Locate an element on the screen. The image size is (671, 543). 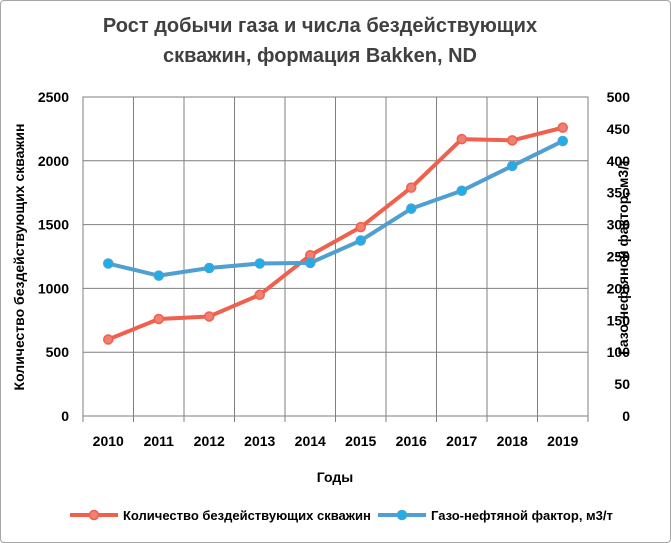
y-right-tick-label: 500 is located at coordinates (619, 97).